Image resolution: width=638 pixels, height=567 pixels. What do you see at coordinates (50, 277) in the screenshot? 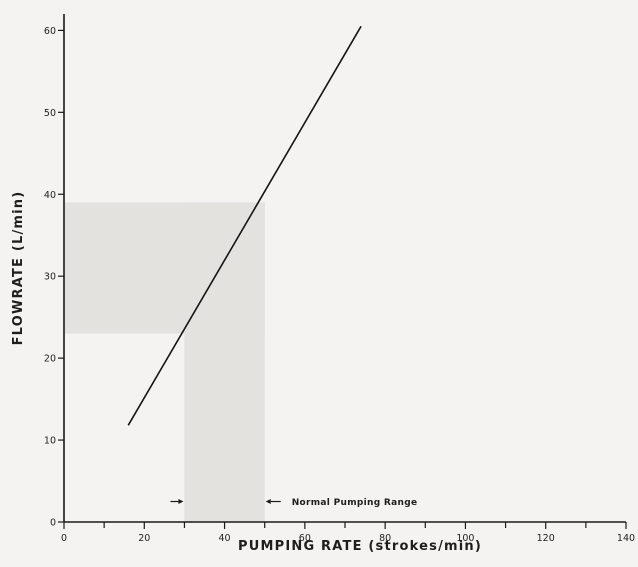
I see `y-tick-label: 30` at bounding box center [50, 277].